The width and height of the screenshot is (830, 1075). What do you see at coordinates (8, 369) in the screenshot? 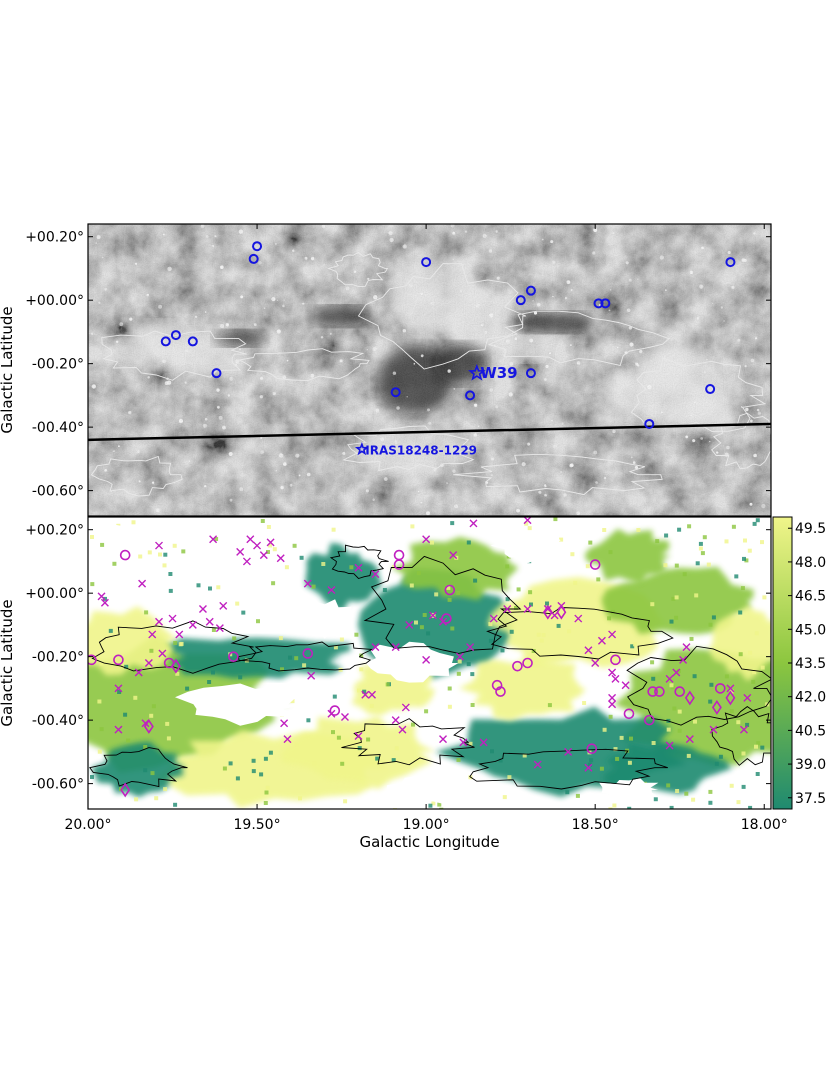
I see `top-y-axis-label: Galactic Latitude` at bounding box center [8, 369].